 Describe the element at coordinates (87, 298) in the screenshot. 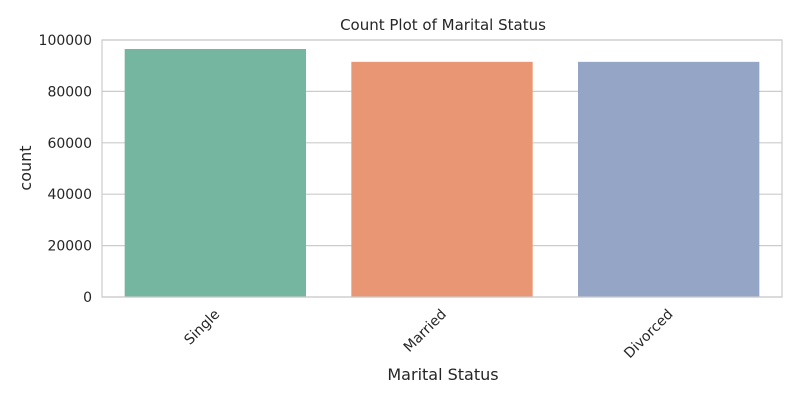

I see `y-tick-label: 0` at that location.